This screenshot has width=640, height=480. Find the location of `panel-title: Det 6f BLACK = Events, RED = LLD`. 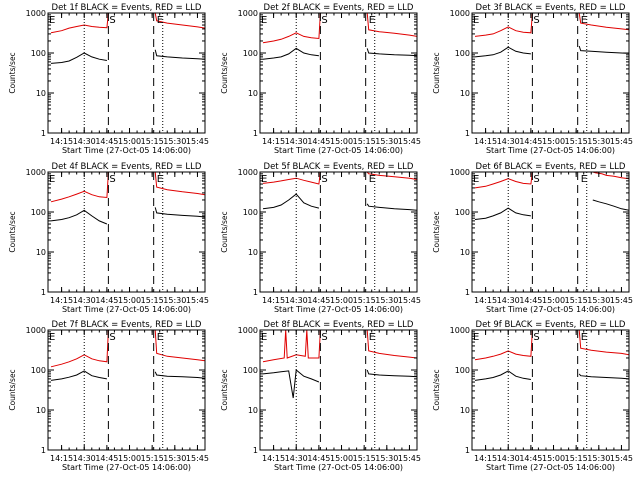

panel-title: Det 6f BLACK = Events, RED = LLD is located at coordinates (551, 167).